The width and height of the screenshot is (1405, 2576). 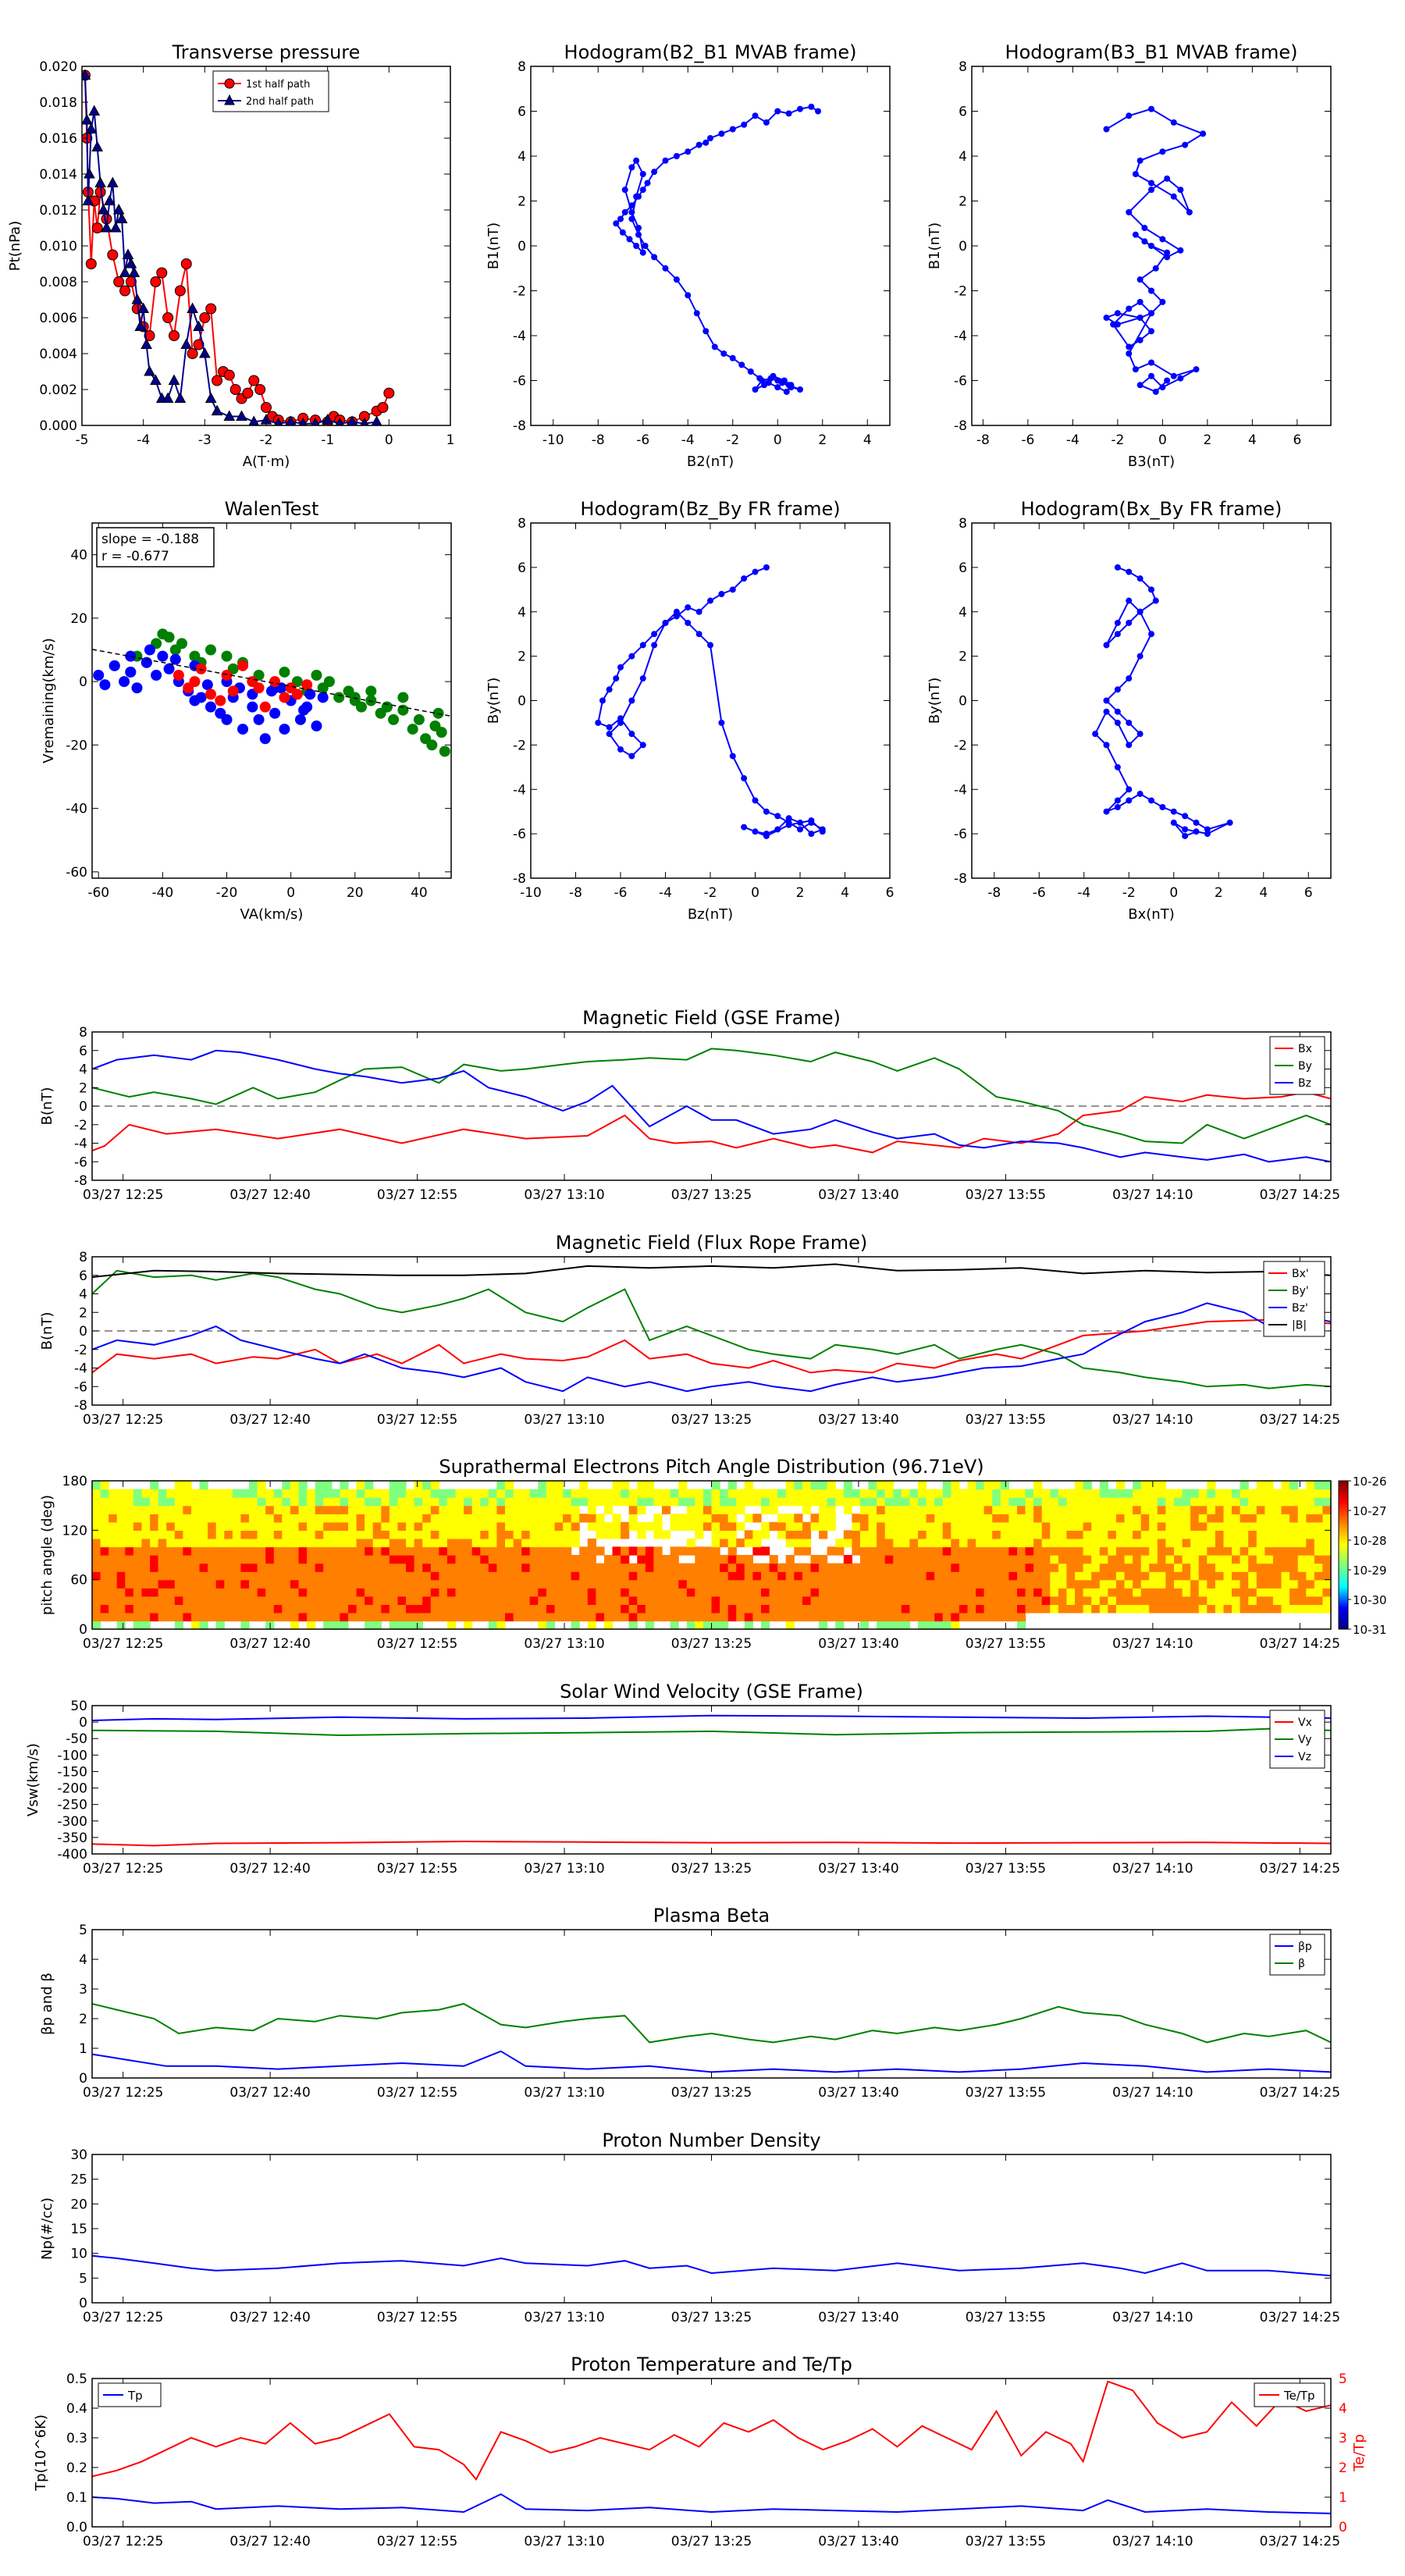 I want to click on y-tick-label: -40, so click(x=76, y=809).